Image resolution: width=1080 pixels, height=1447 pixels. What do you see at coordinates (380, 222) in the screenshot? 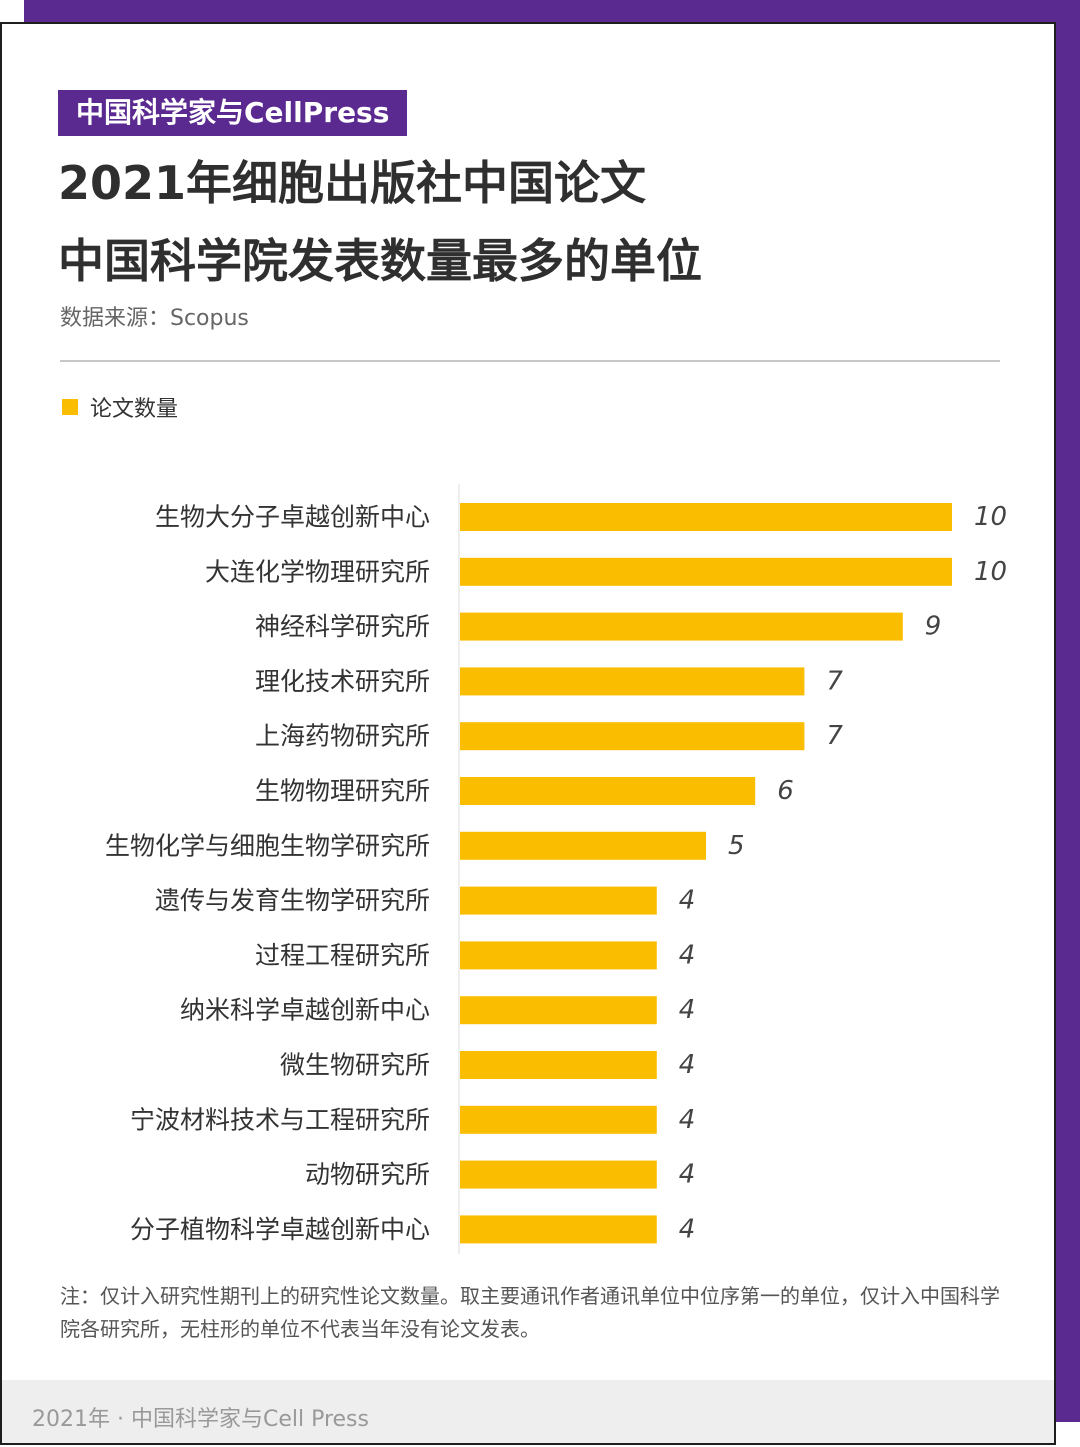
I see `page-title: 2021年细胞出版社中国论文 中国科学院发表数量最多的单位` at bounding box center [380, 222].